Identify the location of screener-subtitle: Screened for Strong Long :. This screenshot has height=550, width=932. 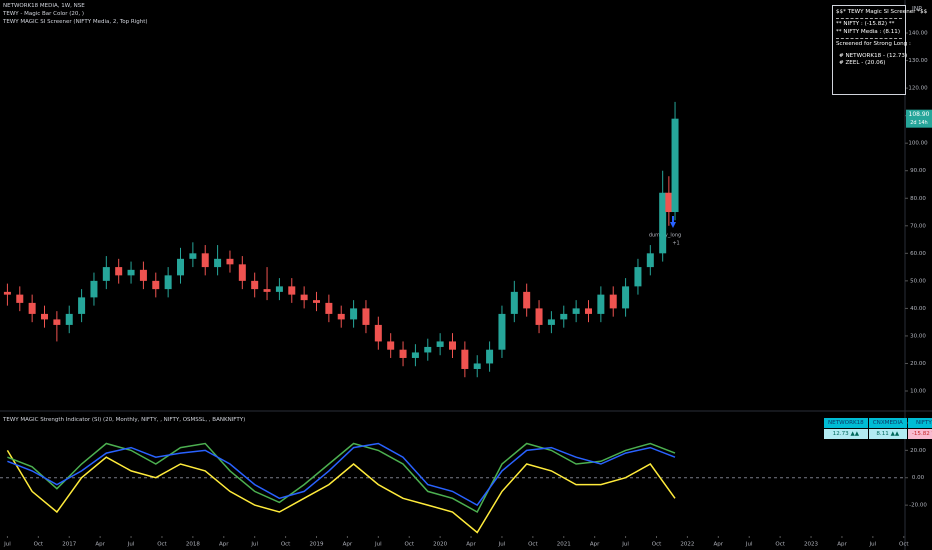
(873, 44).